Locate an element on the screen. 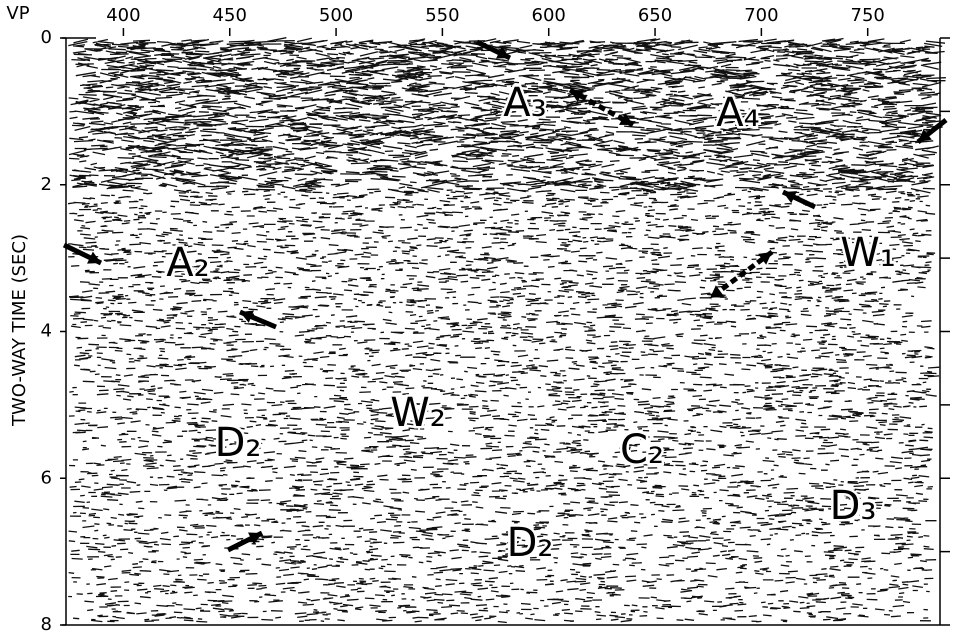  y-axis-label: TWO-WAY TIME (SEC) is located at coordinates (19, 330).